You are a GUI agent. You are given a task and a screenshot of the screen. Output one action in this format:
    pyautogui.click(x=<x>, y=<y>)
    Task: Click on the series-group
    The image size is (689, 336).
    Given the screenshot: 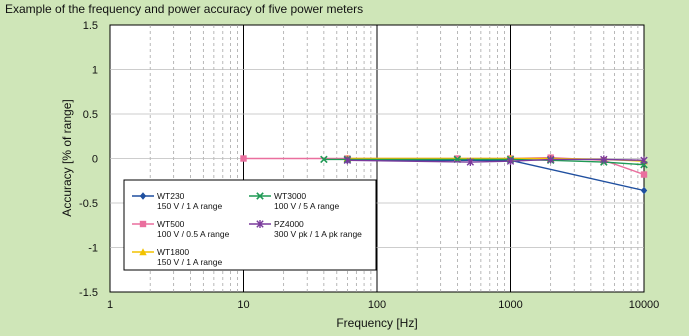 What is the action you would take?
    pyautogui.click(x=444, y=174)
    